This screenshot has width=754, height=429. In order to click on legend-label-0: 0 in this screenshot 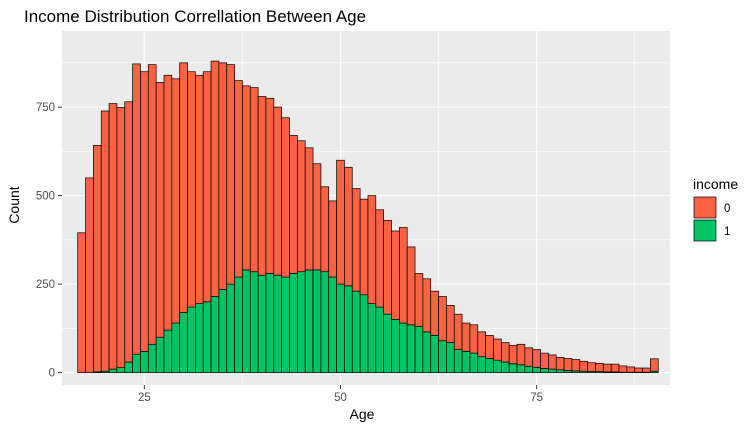, I will do `click(727, 209)`.